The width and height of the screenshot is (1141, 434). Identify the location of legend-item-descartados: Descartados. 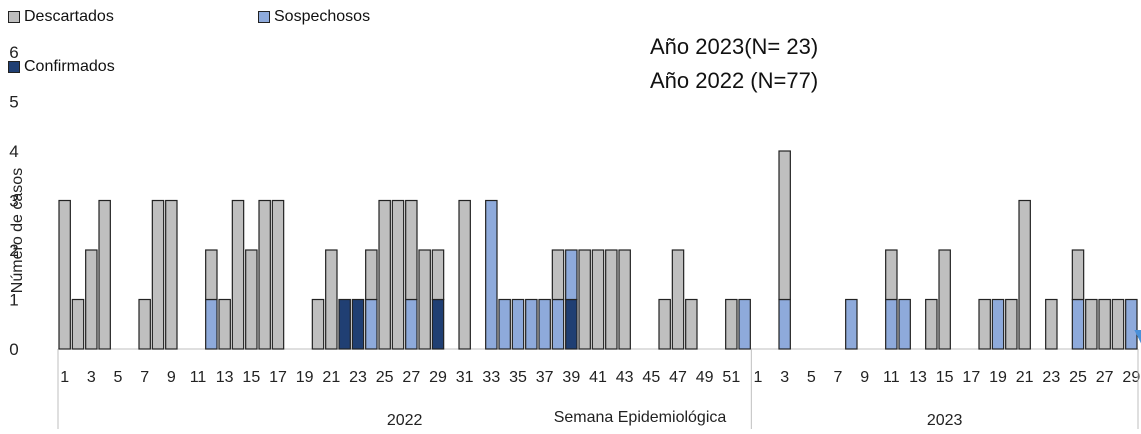
(61, 17).